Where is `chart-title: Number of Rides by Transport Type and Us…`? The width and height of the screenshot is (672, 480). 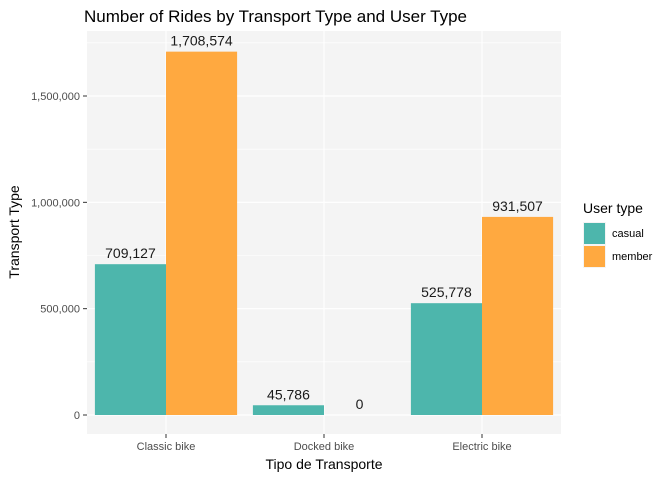 chart-title: Number of Rides by Transport Type and Us… is located at coordinates (275, 16).